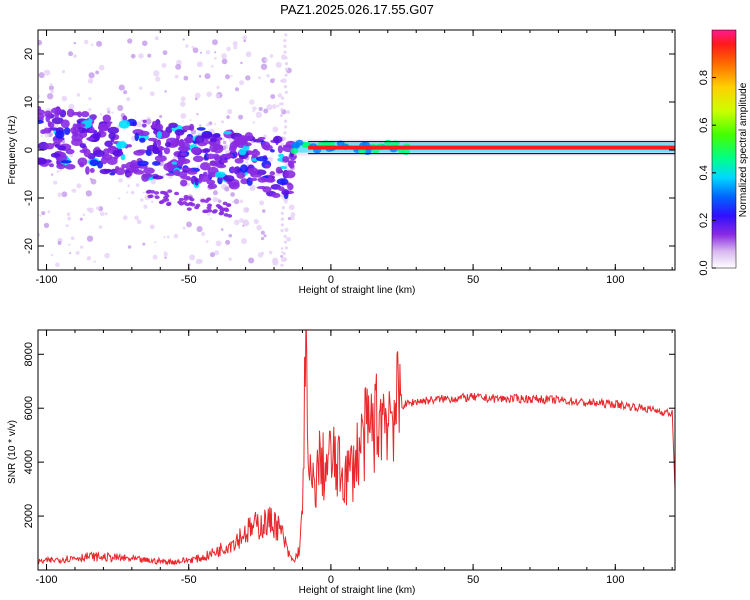  I want to click on top-x-tick-label: 50, so click(473, 280).